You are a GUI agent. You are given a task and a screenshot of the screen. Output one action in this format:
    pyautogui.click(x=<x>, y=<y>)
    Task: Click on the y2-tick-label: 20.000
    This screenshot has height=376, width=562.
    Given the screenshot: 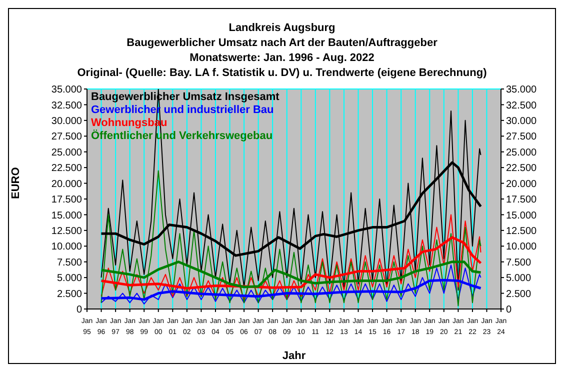 What is the action you would take?
    pyautogui.click(x=522, y=184)
    